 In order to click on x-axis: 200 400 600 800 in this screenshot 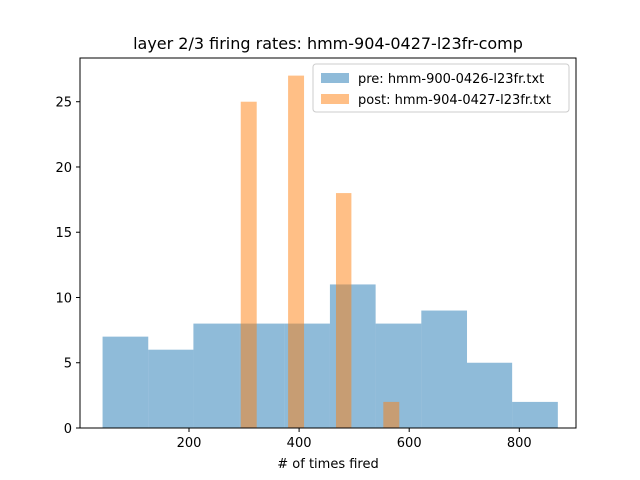, I will do `click(354, 439)`.